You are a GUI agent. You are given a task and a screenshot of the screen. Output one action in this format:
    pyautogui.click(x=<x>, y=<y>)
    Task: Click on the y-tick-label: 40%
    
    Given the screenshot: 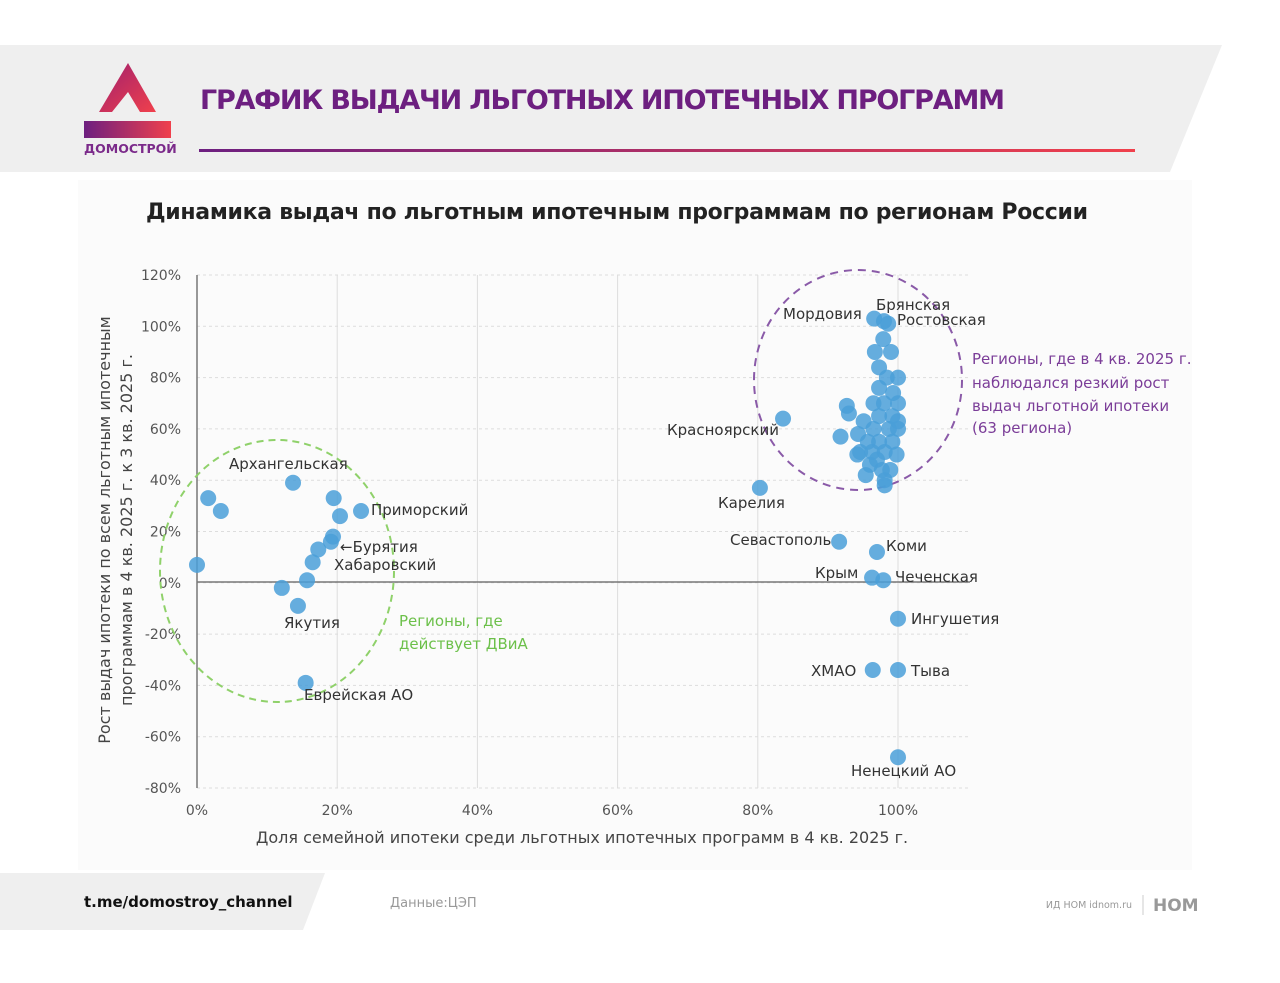 What is the action you would take?
    pyautogui.click(x=165, y=481)
    